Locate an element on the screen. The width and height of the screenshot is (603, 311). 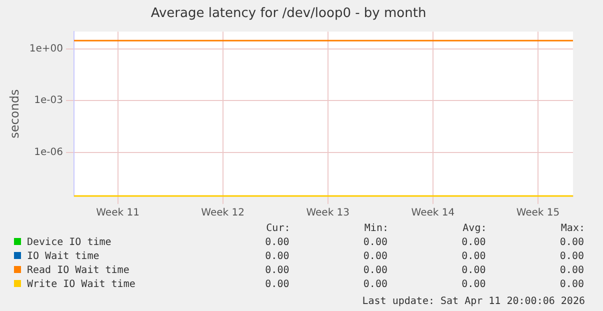
x-tick-label: Week 11 is located at coordinates (118, 213).